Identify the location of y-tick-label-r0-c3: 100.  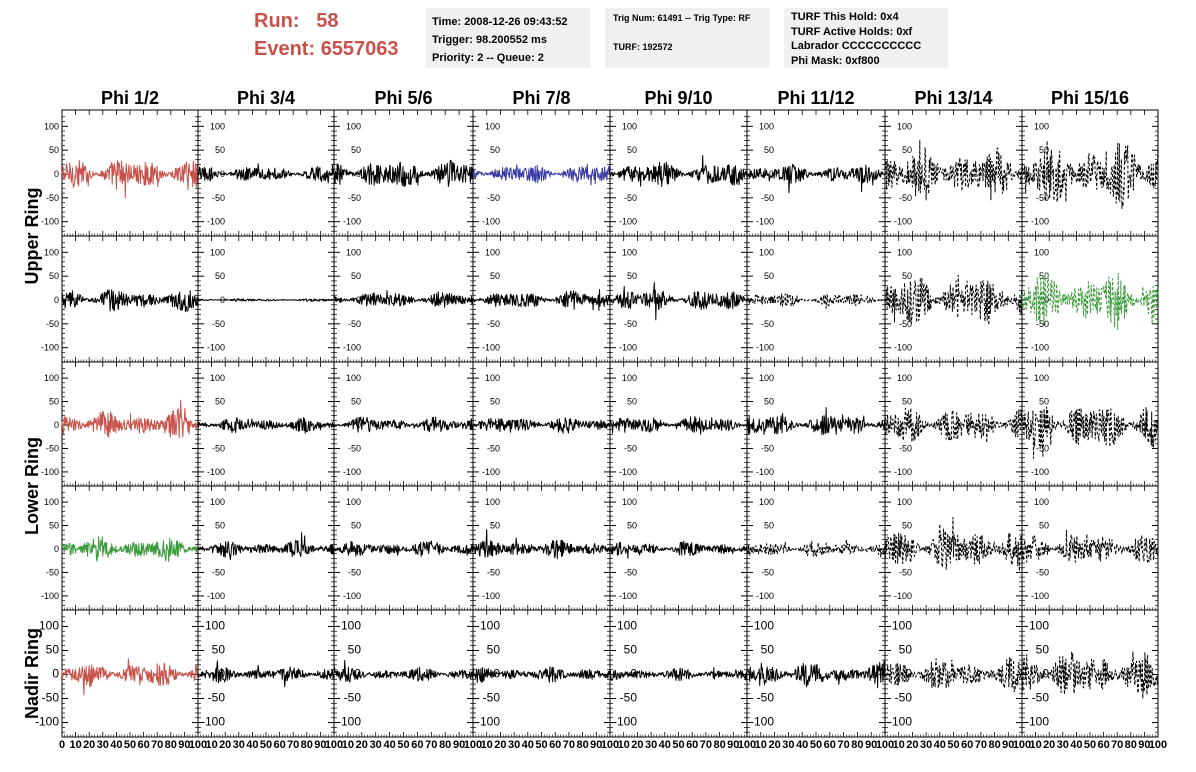
(492, 126).